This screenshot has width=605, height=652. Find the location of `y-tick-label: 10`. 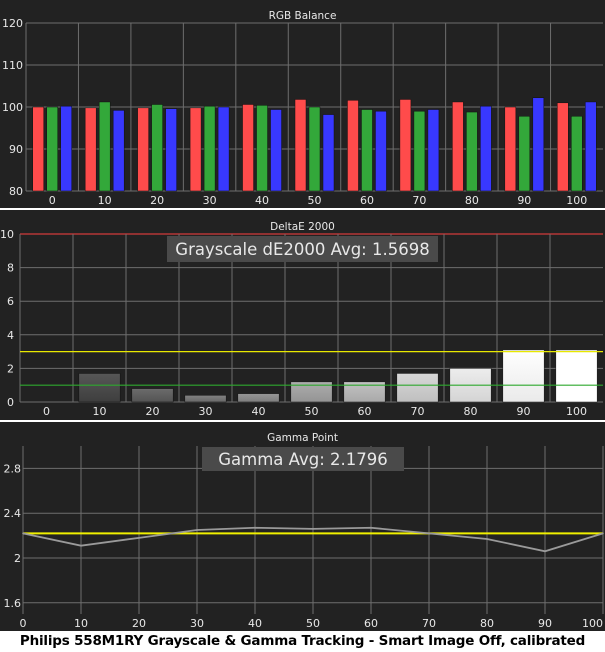

y-tick-label: 10 is located at coordinates (7, 234).